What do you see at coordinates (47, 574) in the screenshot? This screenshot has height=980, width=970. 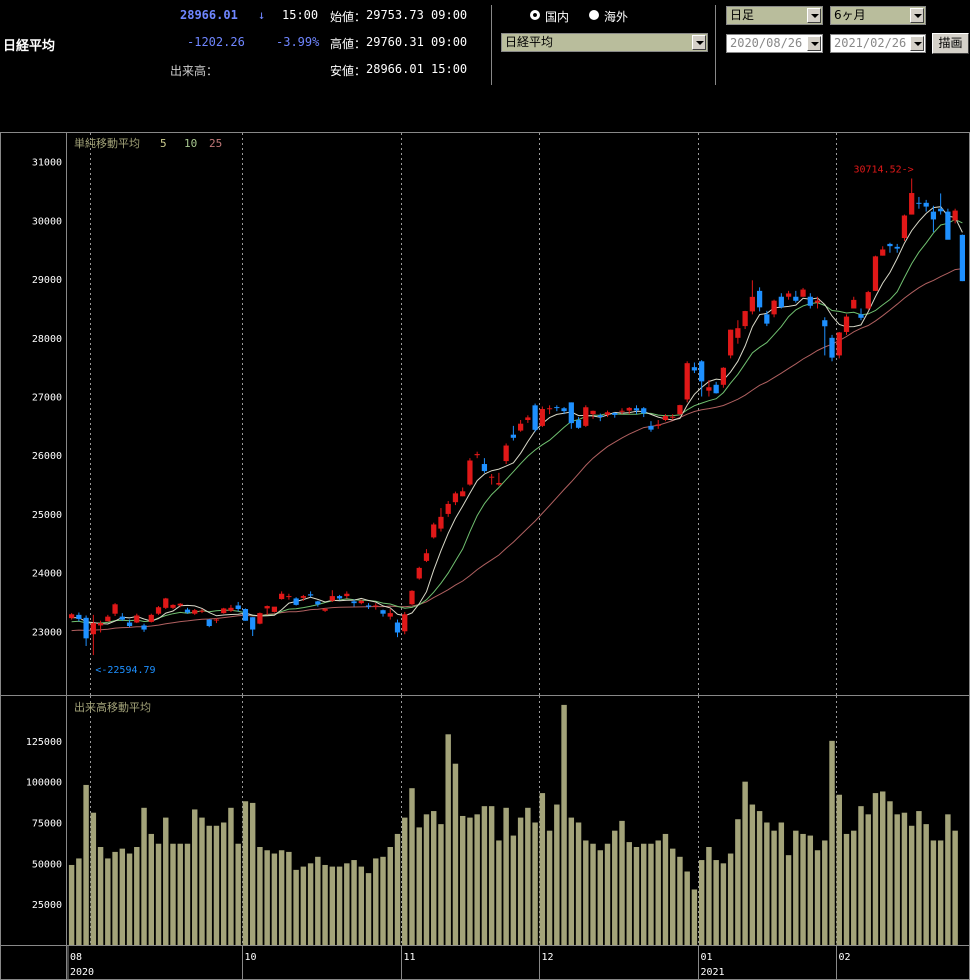 I see `price-y-tick-label: 24000` at bounding box center [47, 574].